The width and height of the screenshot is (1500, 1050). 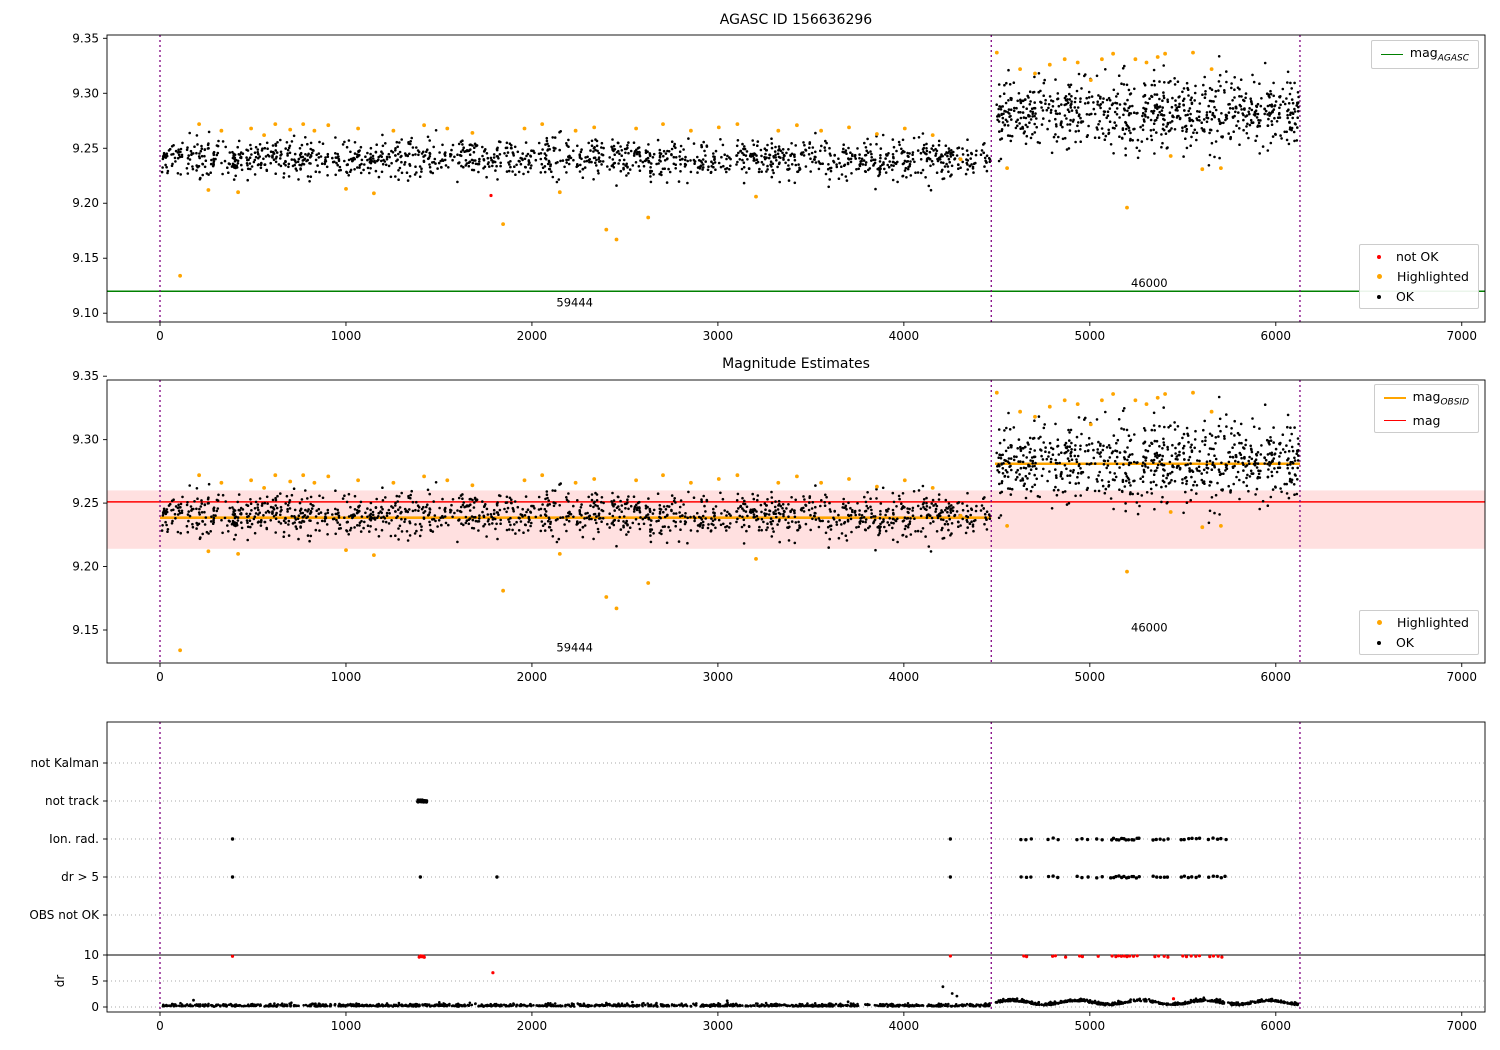 I want to click on dr-not-ok-points, so click(x=727, y=977).